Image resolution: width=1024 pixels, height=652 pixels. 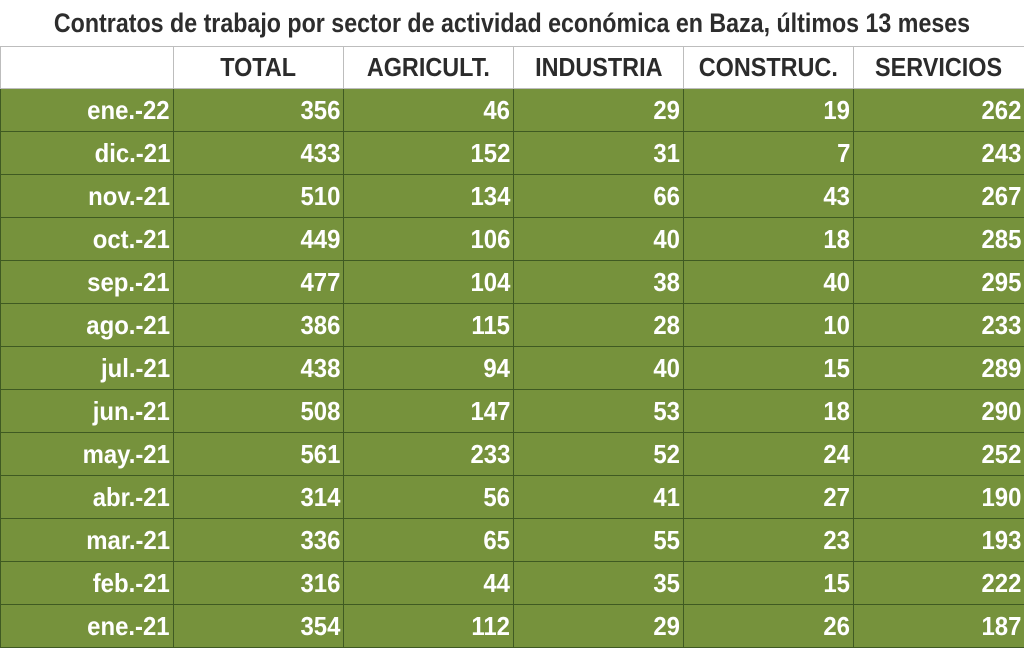 I want to click on cell-industria: 55, so click(x=598, y=540).